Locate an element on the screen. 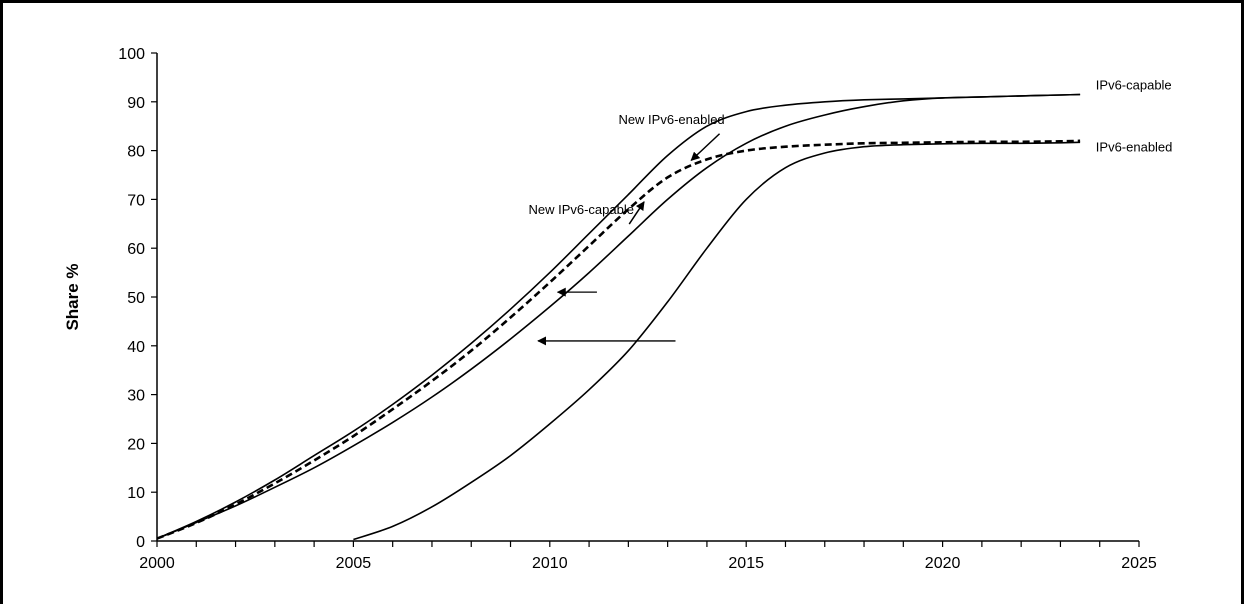  y-tick-label: 10 is located at coordinates (136, 493).